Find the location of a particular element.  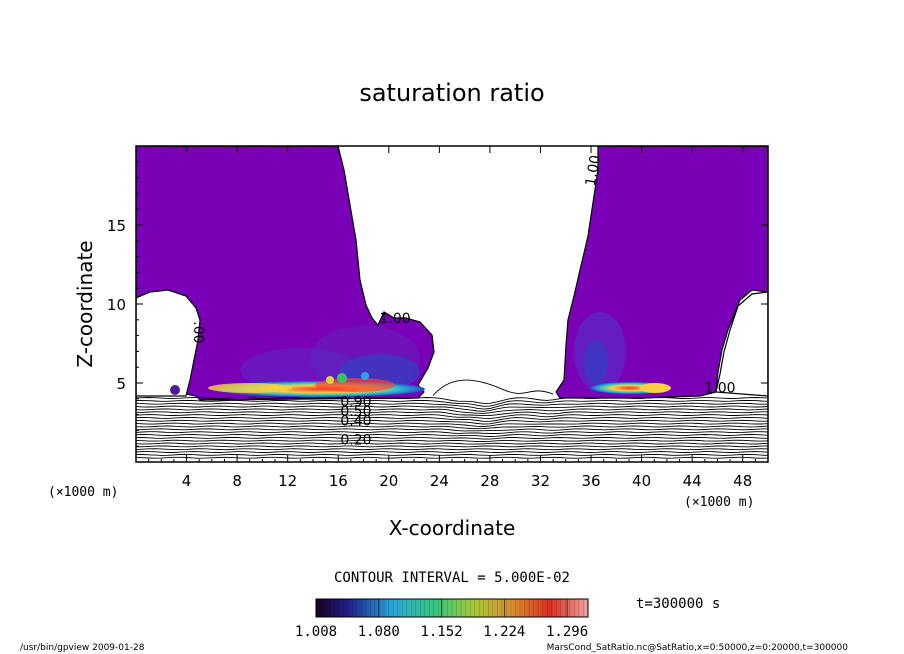

contour-interval-label: CONTOUR INTERVAL = 5.000E-02 is located at coordinates (452, 578).